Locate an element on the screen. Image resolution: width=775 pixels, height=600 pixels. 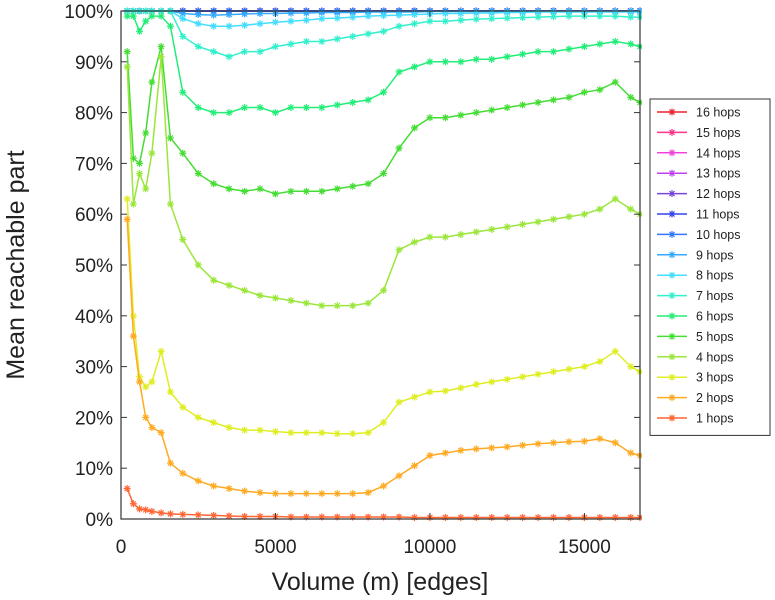
legend-item: 10 hops is located at coordinates (698, 235).